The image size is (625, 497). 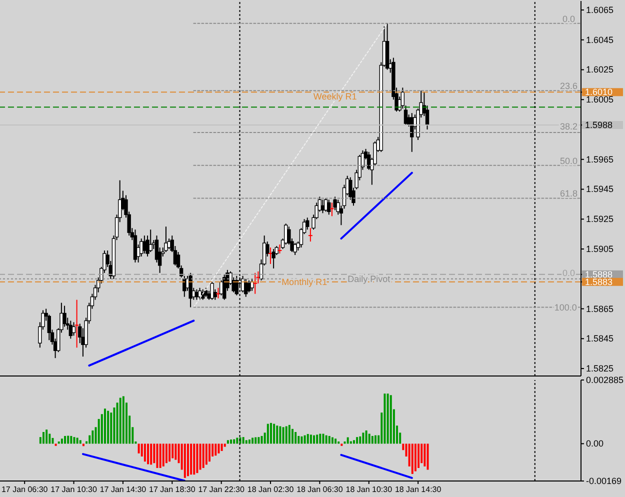 I want to click on annotation: 38.2, so click(x=569, y=127).